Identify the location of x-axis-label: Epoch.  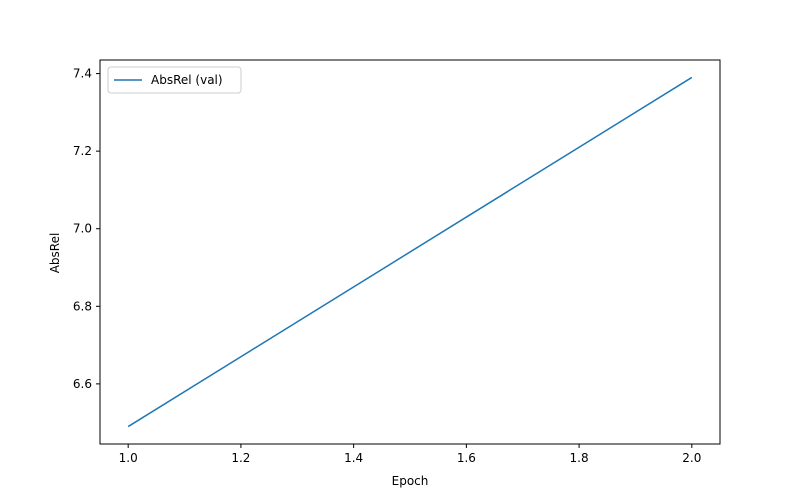
(410, 481).